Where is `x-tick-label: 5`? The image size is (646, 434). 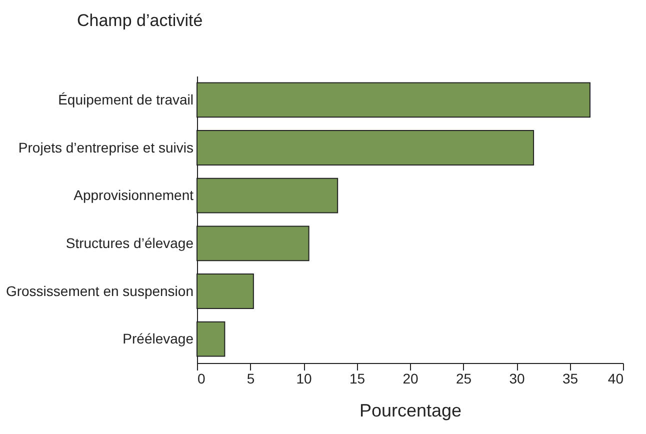
x-tick-label: 5 is located at coordinates (250, 378).